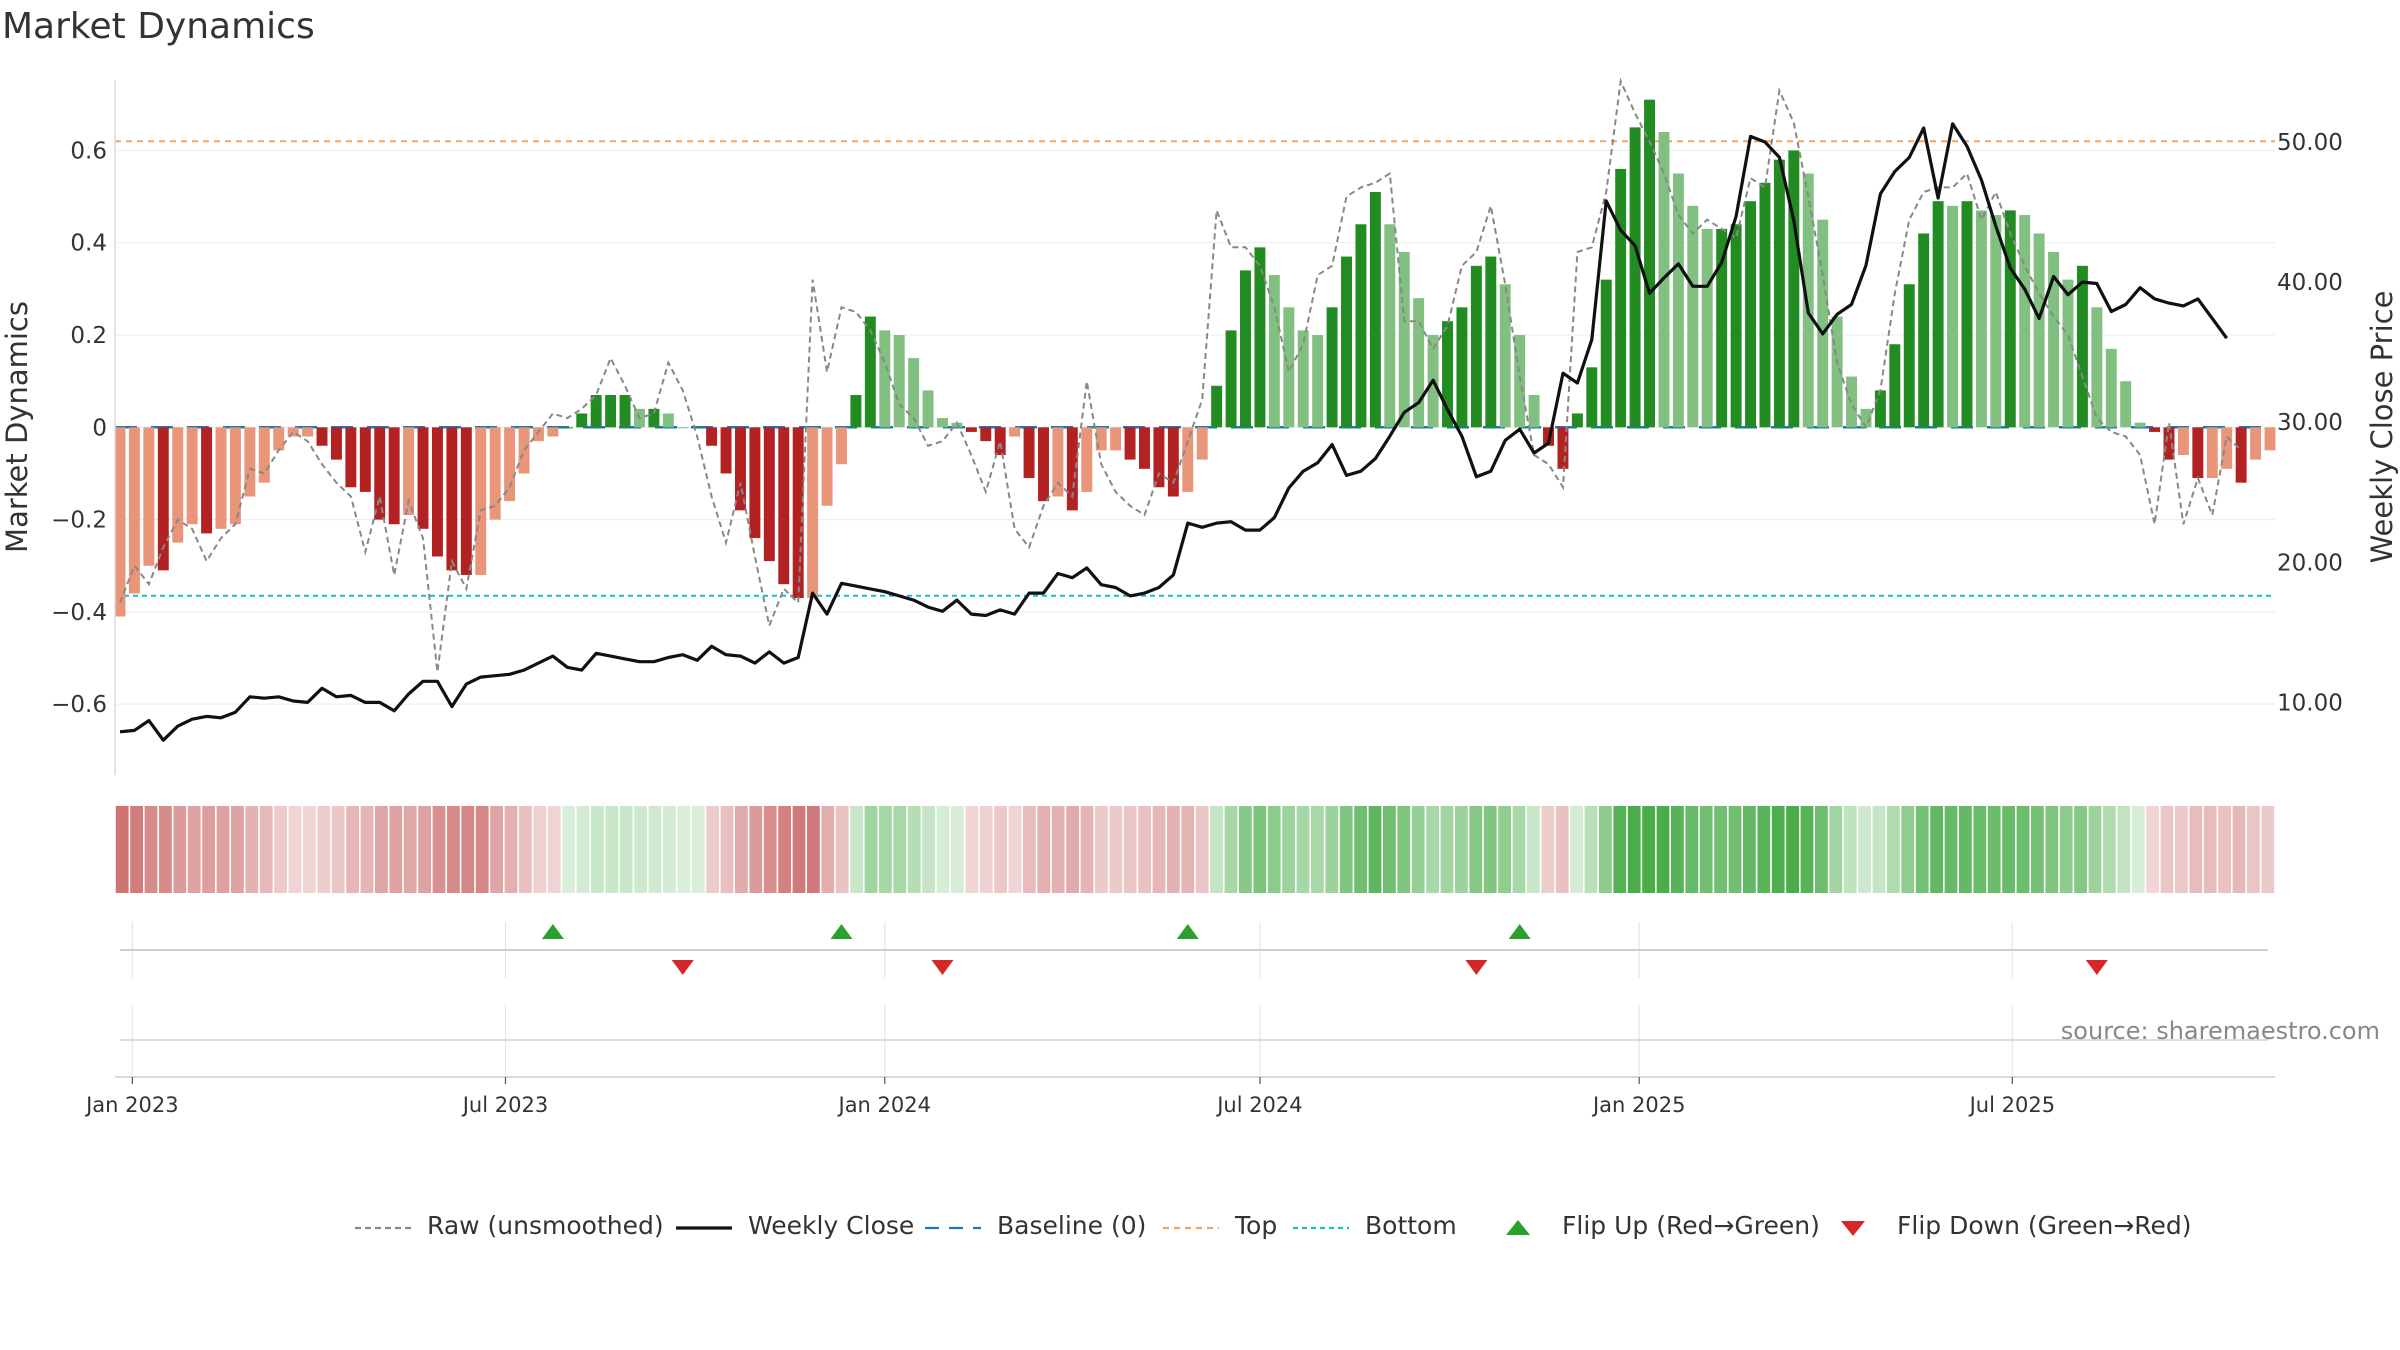 This screenshot has height=1350, width=2400. Describe the element at coordinates (504, 1105) in the screenshot. I see `x-tick-label: Jul 2023` at that location.